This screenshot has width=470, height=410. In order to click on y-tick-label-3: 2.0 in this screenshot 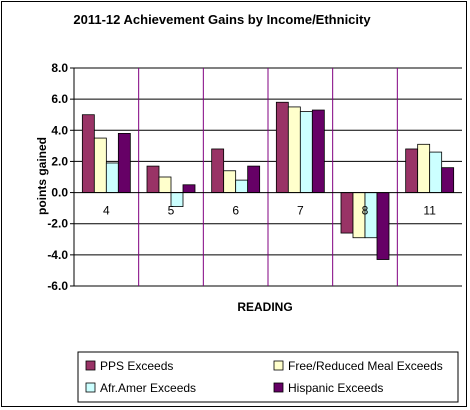, I will do `click(59, 161)`.